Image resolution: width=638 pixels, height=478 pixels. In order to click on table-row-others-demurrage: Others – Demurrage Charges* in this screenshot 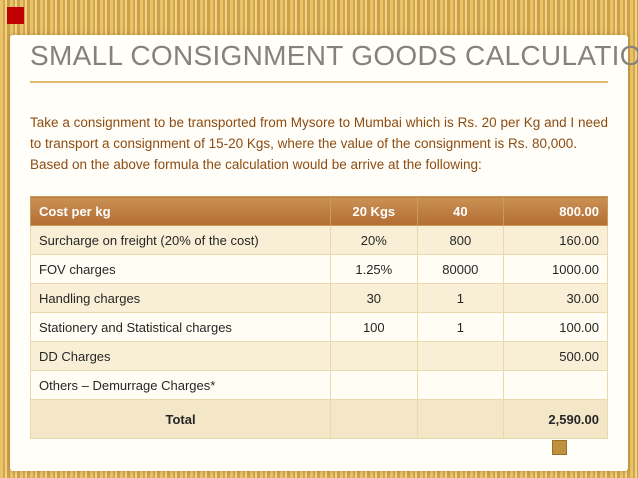, I will do `click(318, 385)`.